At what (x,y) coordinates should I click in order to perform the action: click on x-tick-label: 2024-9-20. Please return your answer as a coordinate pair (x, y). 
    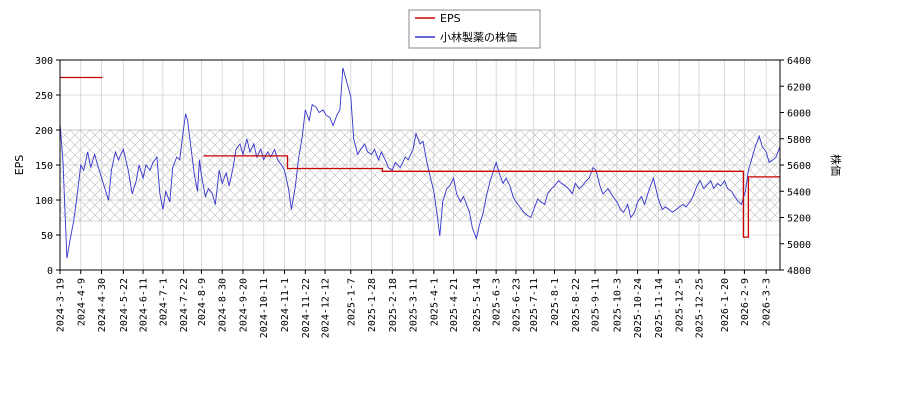
    Looking at the image, I should click on (243, 305).